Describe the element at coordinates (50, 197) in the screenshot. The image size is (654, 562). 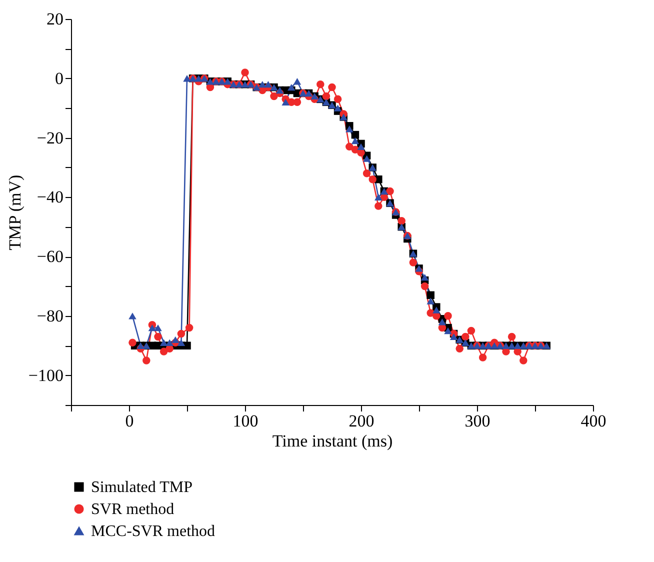
I see `y-tick-label: −40` at that location.